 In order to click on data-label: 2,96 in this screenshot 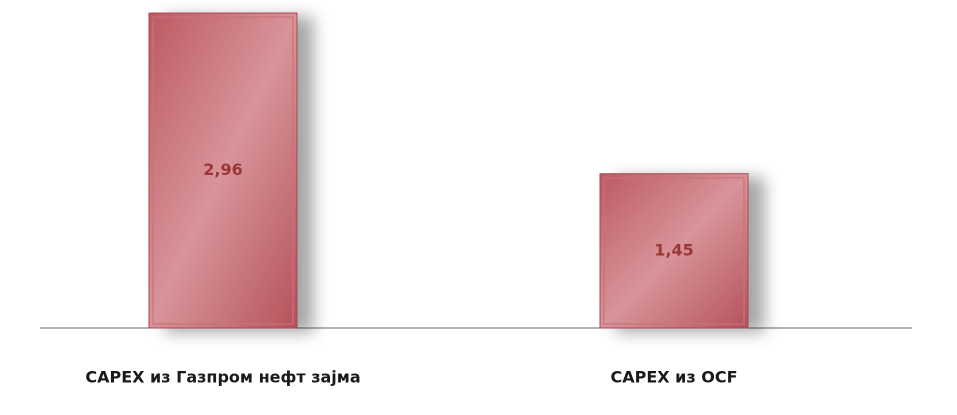, I will do `click(222, 169)`.